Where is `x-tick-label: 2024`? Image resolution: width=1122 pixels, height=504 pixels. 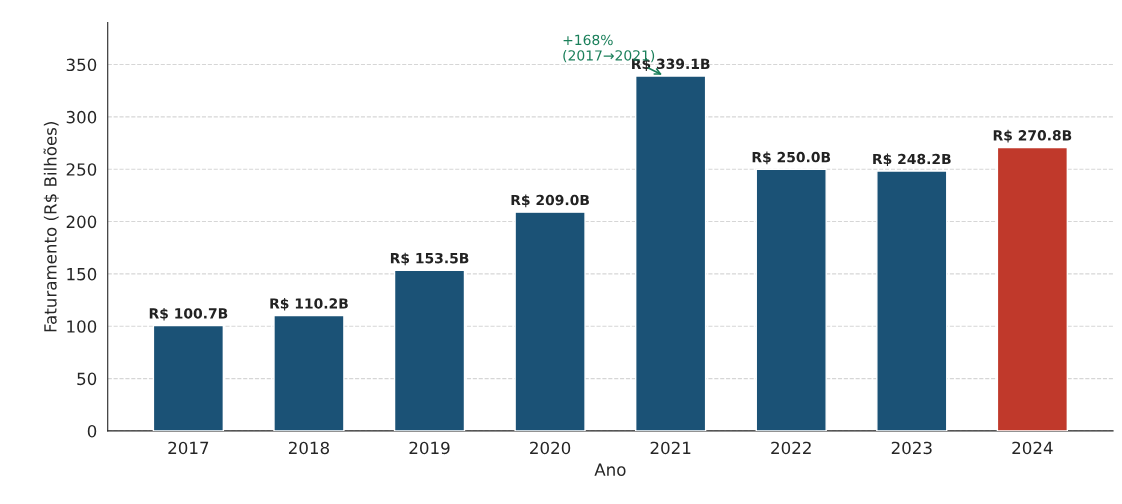
x-tick-label: 2024 is located at coordinates (1032, 448).